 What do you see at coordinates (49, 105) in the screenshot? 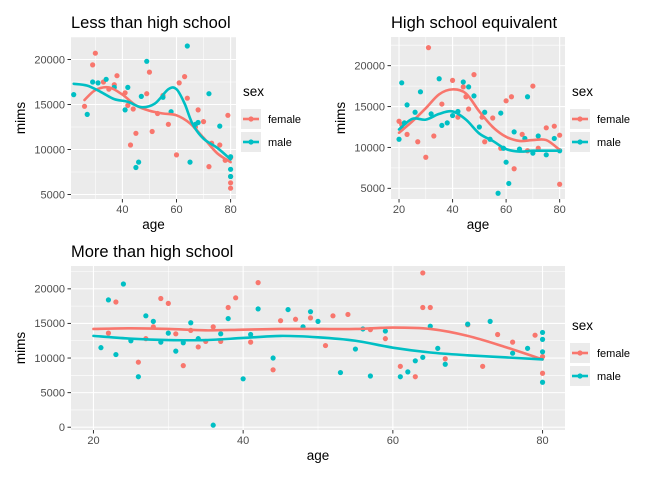
I see `y-tick-label: 15000` at bounding box center [49, 105].